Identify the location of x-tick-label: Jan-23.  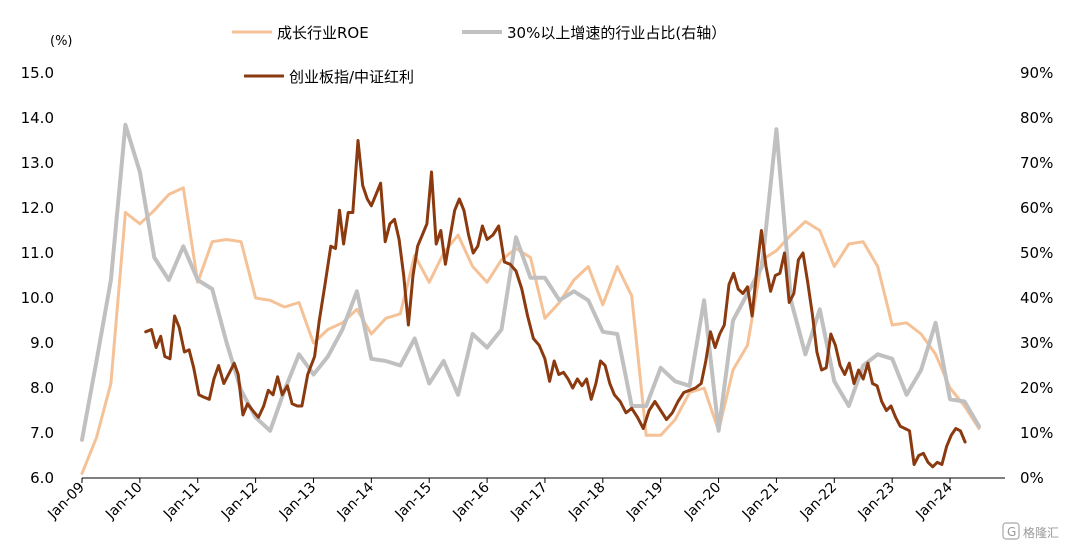
(876, 501).